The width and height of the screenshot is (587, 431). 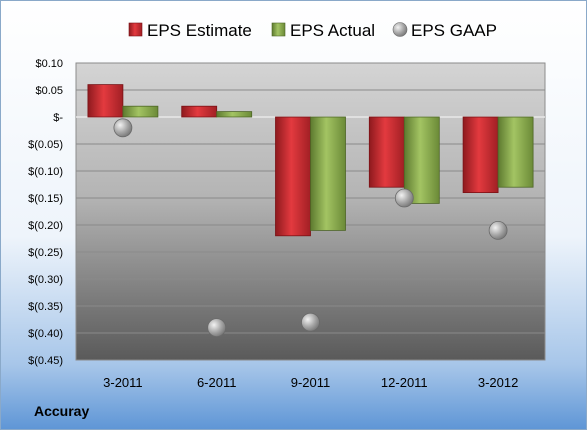 What do you see at coordinates (45, 226) in the screenshot?
I see `y-tick-label: $(0.20)` at bounding box center [45, 226].